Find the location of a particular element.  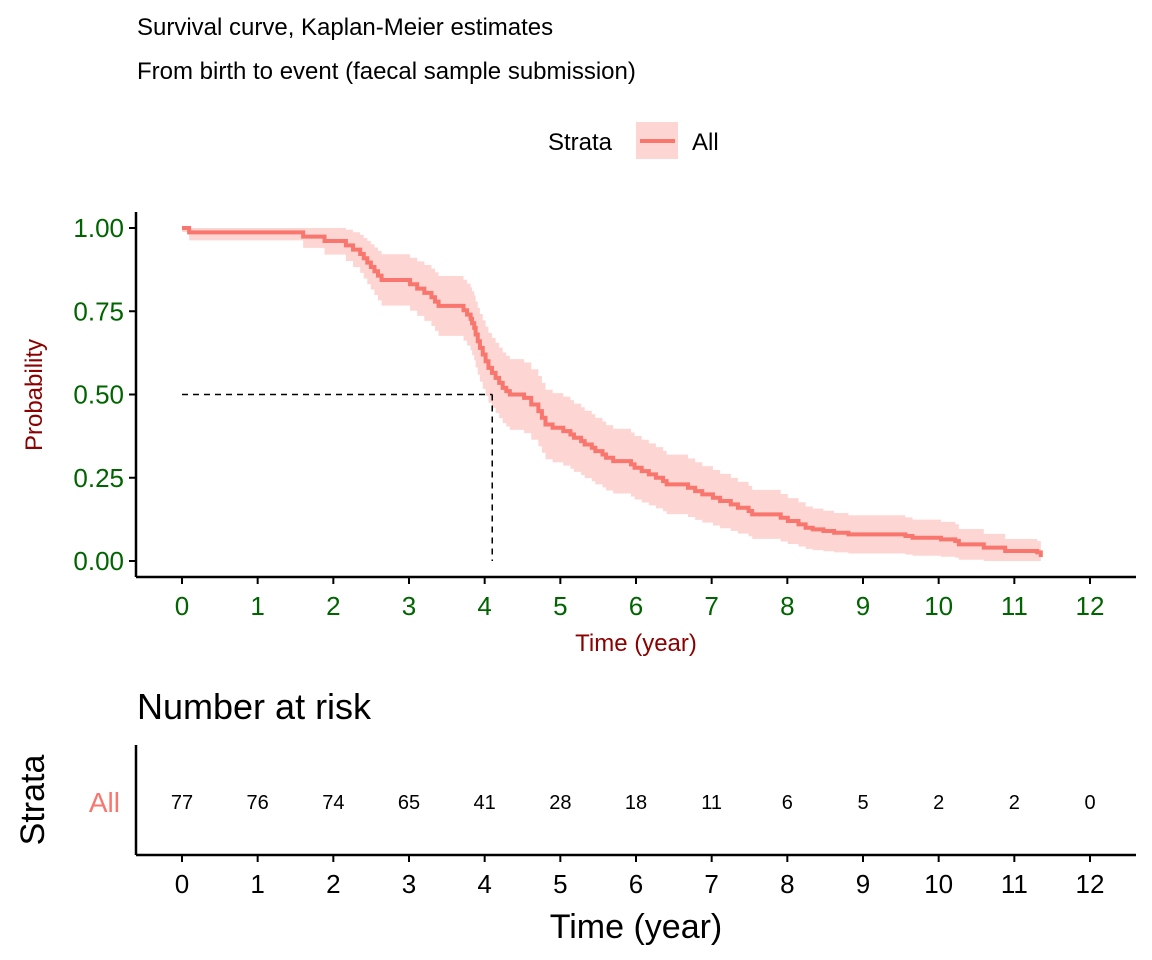

main-x-tick-label: 4 is located at coordinates (484, 606).